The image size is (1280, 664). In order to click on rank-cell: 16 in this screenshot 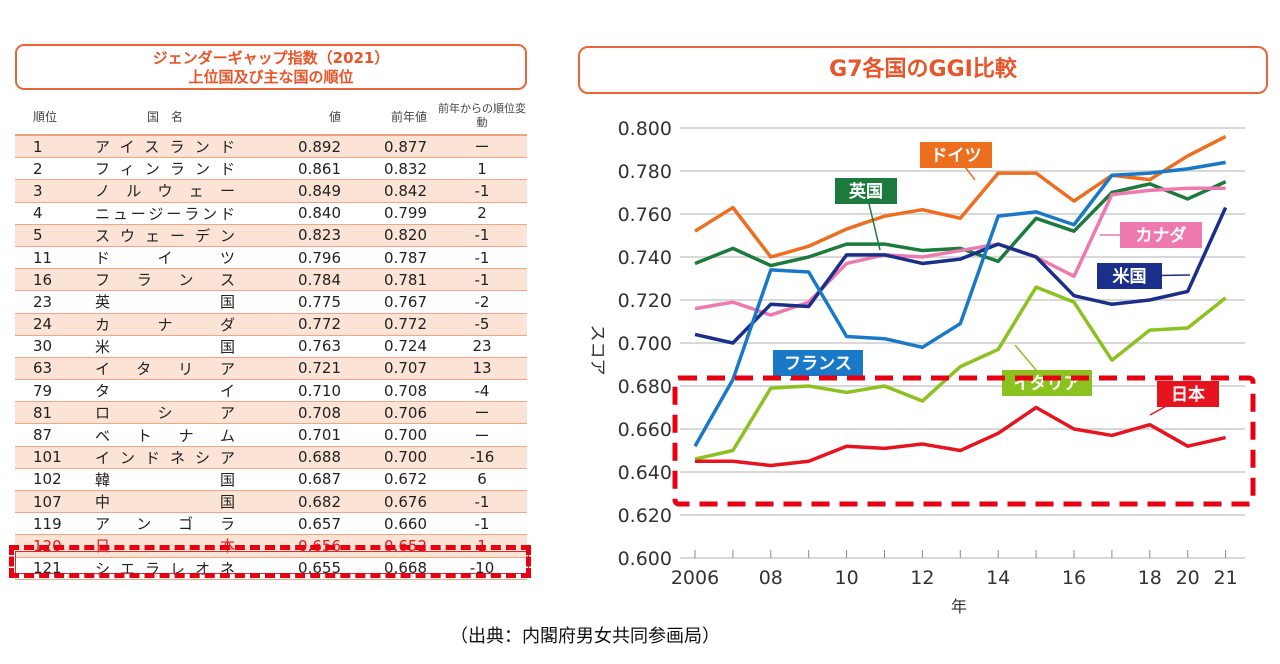, I will do `click(43, 279)`.